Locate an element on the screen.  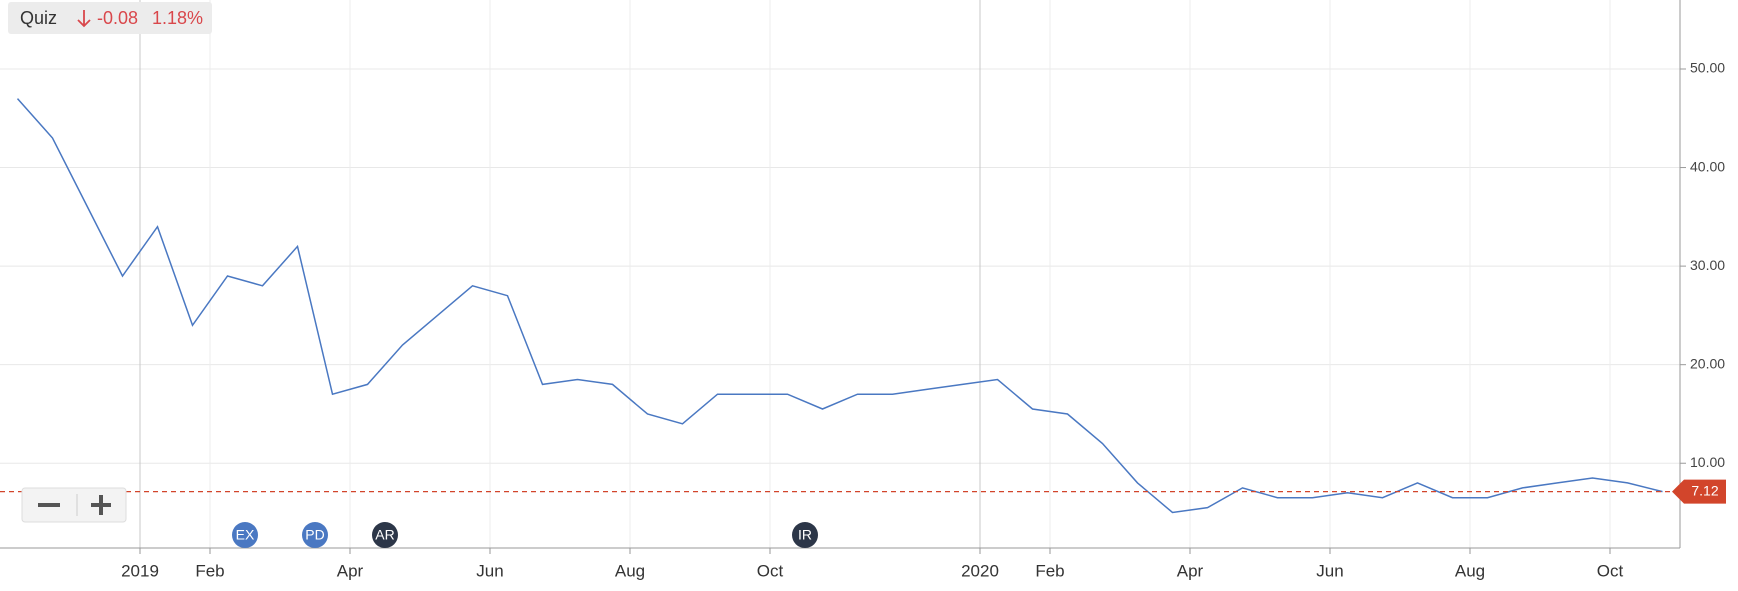
y-tick-label: 40.00 is located at coordinates (1707, 166).